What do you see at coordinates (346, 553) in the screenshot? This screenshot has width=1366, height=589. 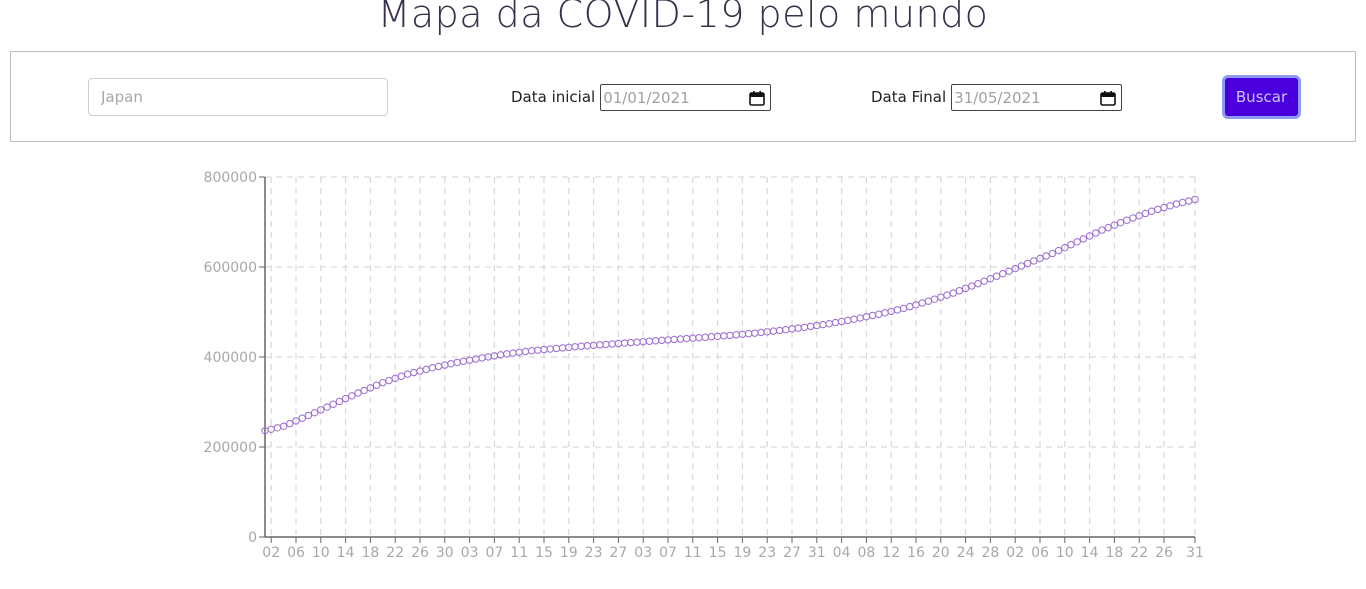 I see `x-tick-label: 14` at bounding box center [346, 553].